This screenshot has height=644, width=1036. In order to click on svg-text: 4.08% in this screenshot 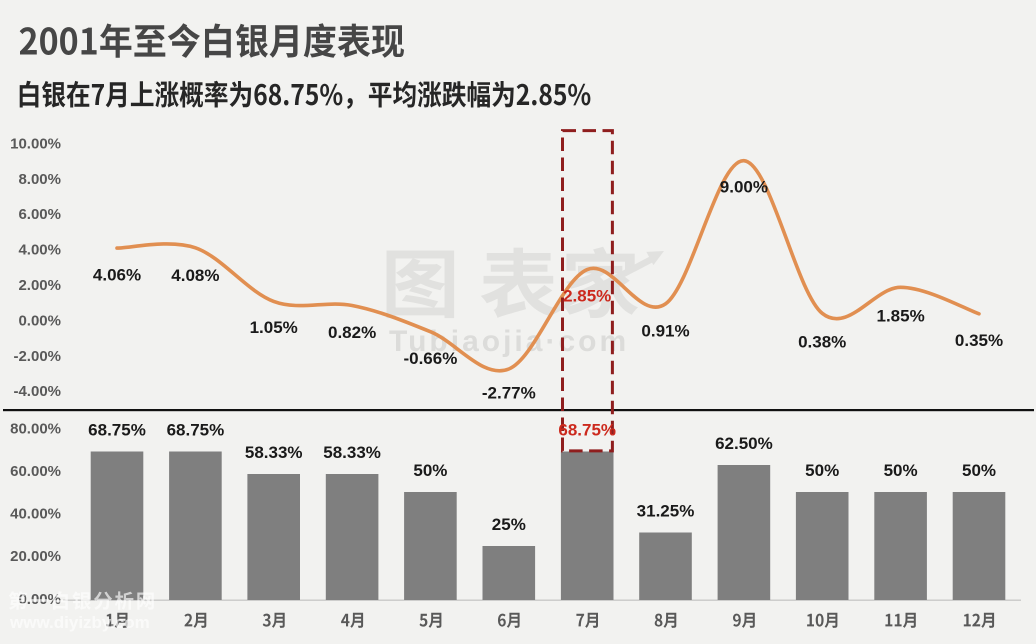, I will do `click(195, 275)`.